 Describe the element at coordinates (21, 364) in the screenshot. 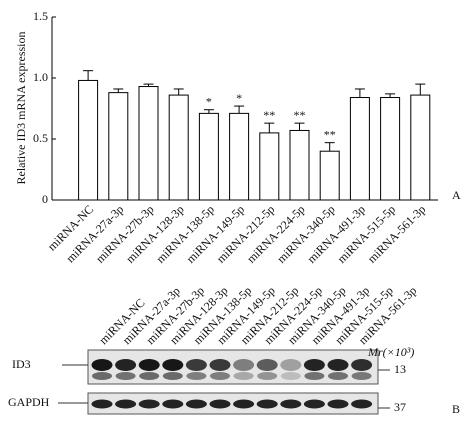

I see `row-label: ID3` at that location.